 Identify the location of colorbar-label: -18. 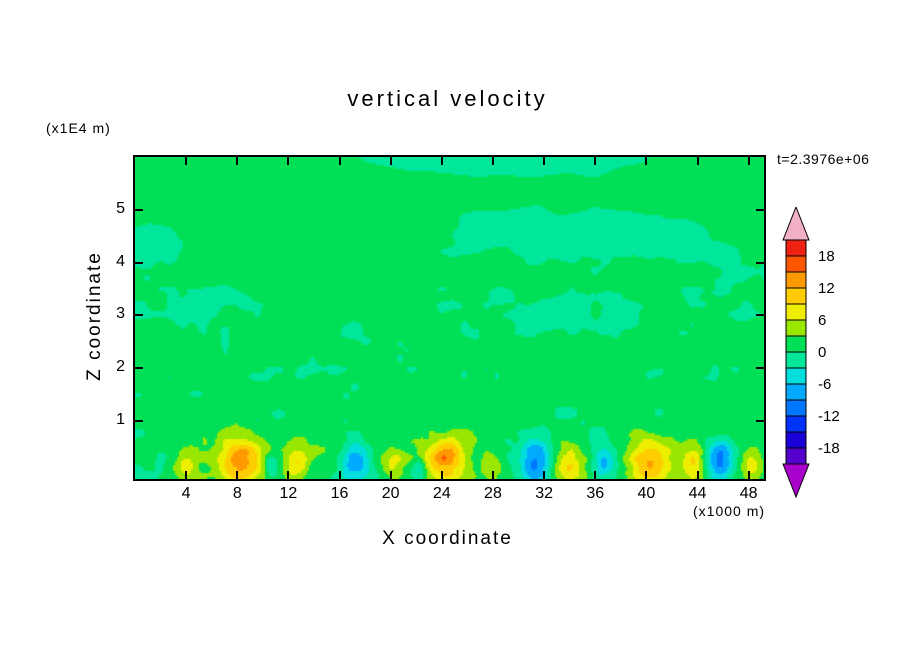
(829, 448).